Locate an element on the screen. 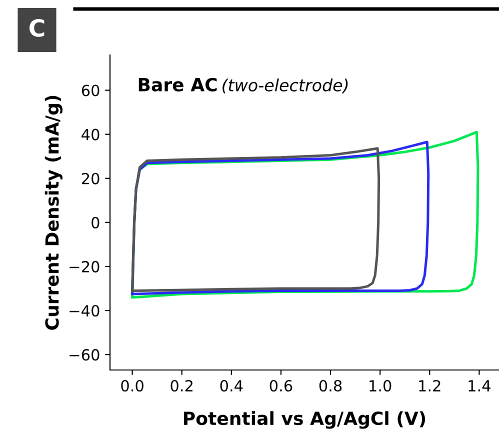  x-tick-label: 1.2 is located at coordinates (429, 386).